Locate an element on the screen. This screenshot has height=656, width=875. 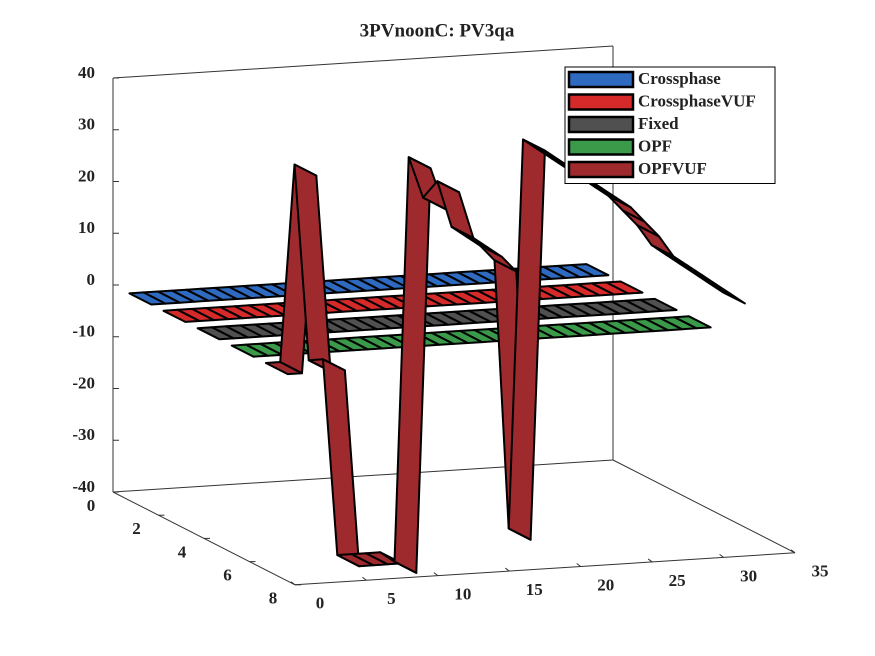
legend-label: OPF is located at coordinates (655, 145).